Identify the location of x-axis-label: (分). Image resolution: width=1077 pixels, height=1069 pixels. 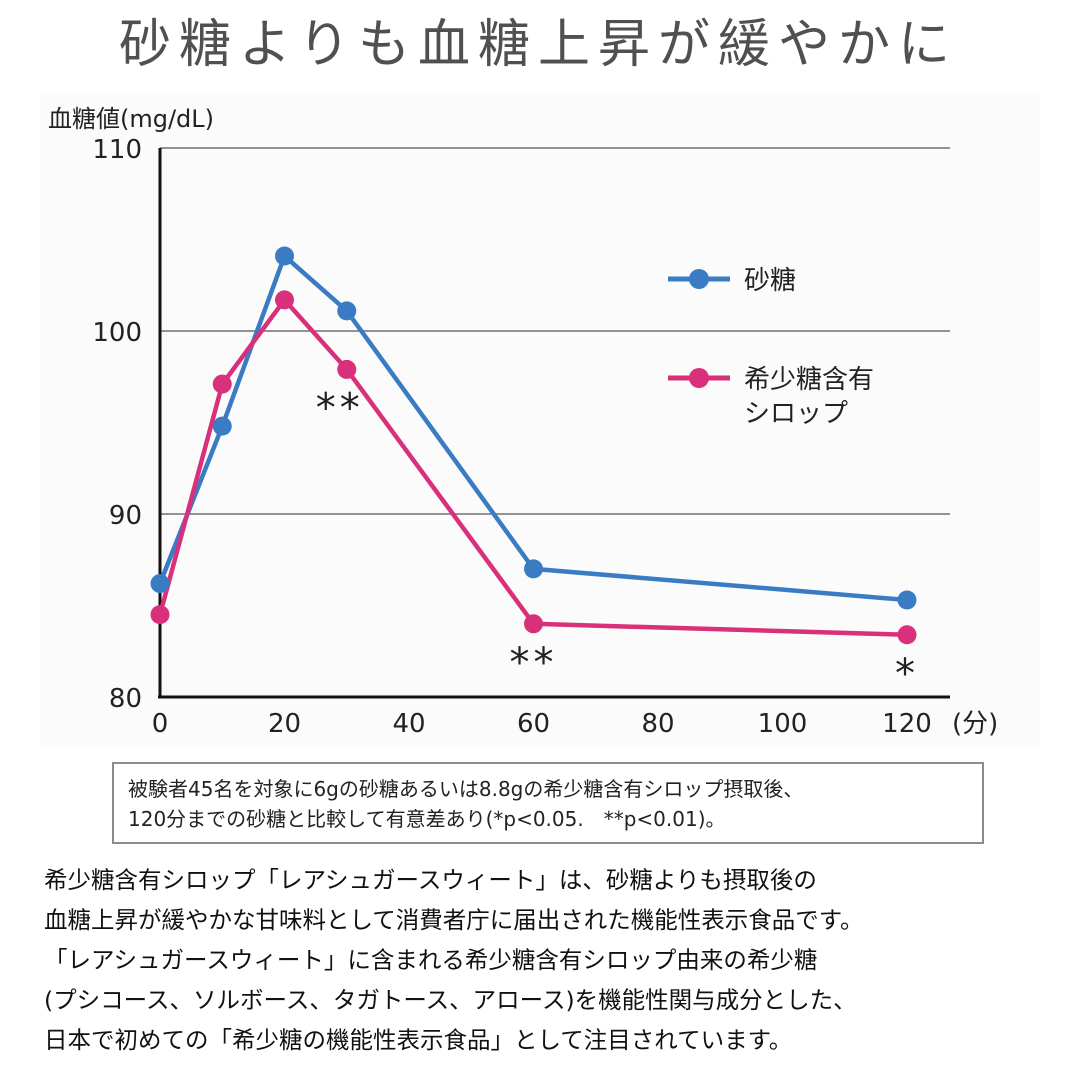
(975, 724).